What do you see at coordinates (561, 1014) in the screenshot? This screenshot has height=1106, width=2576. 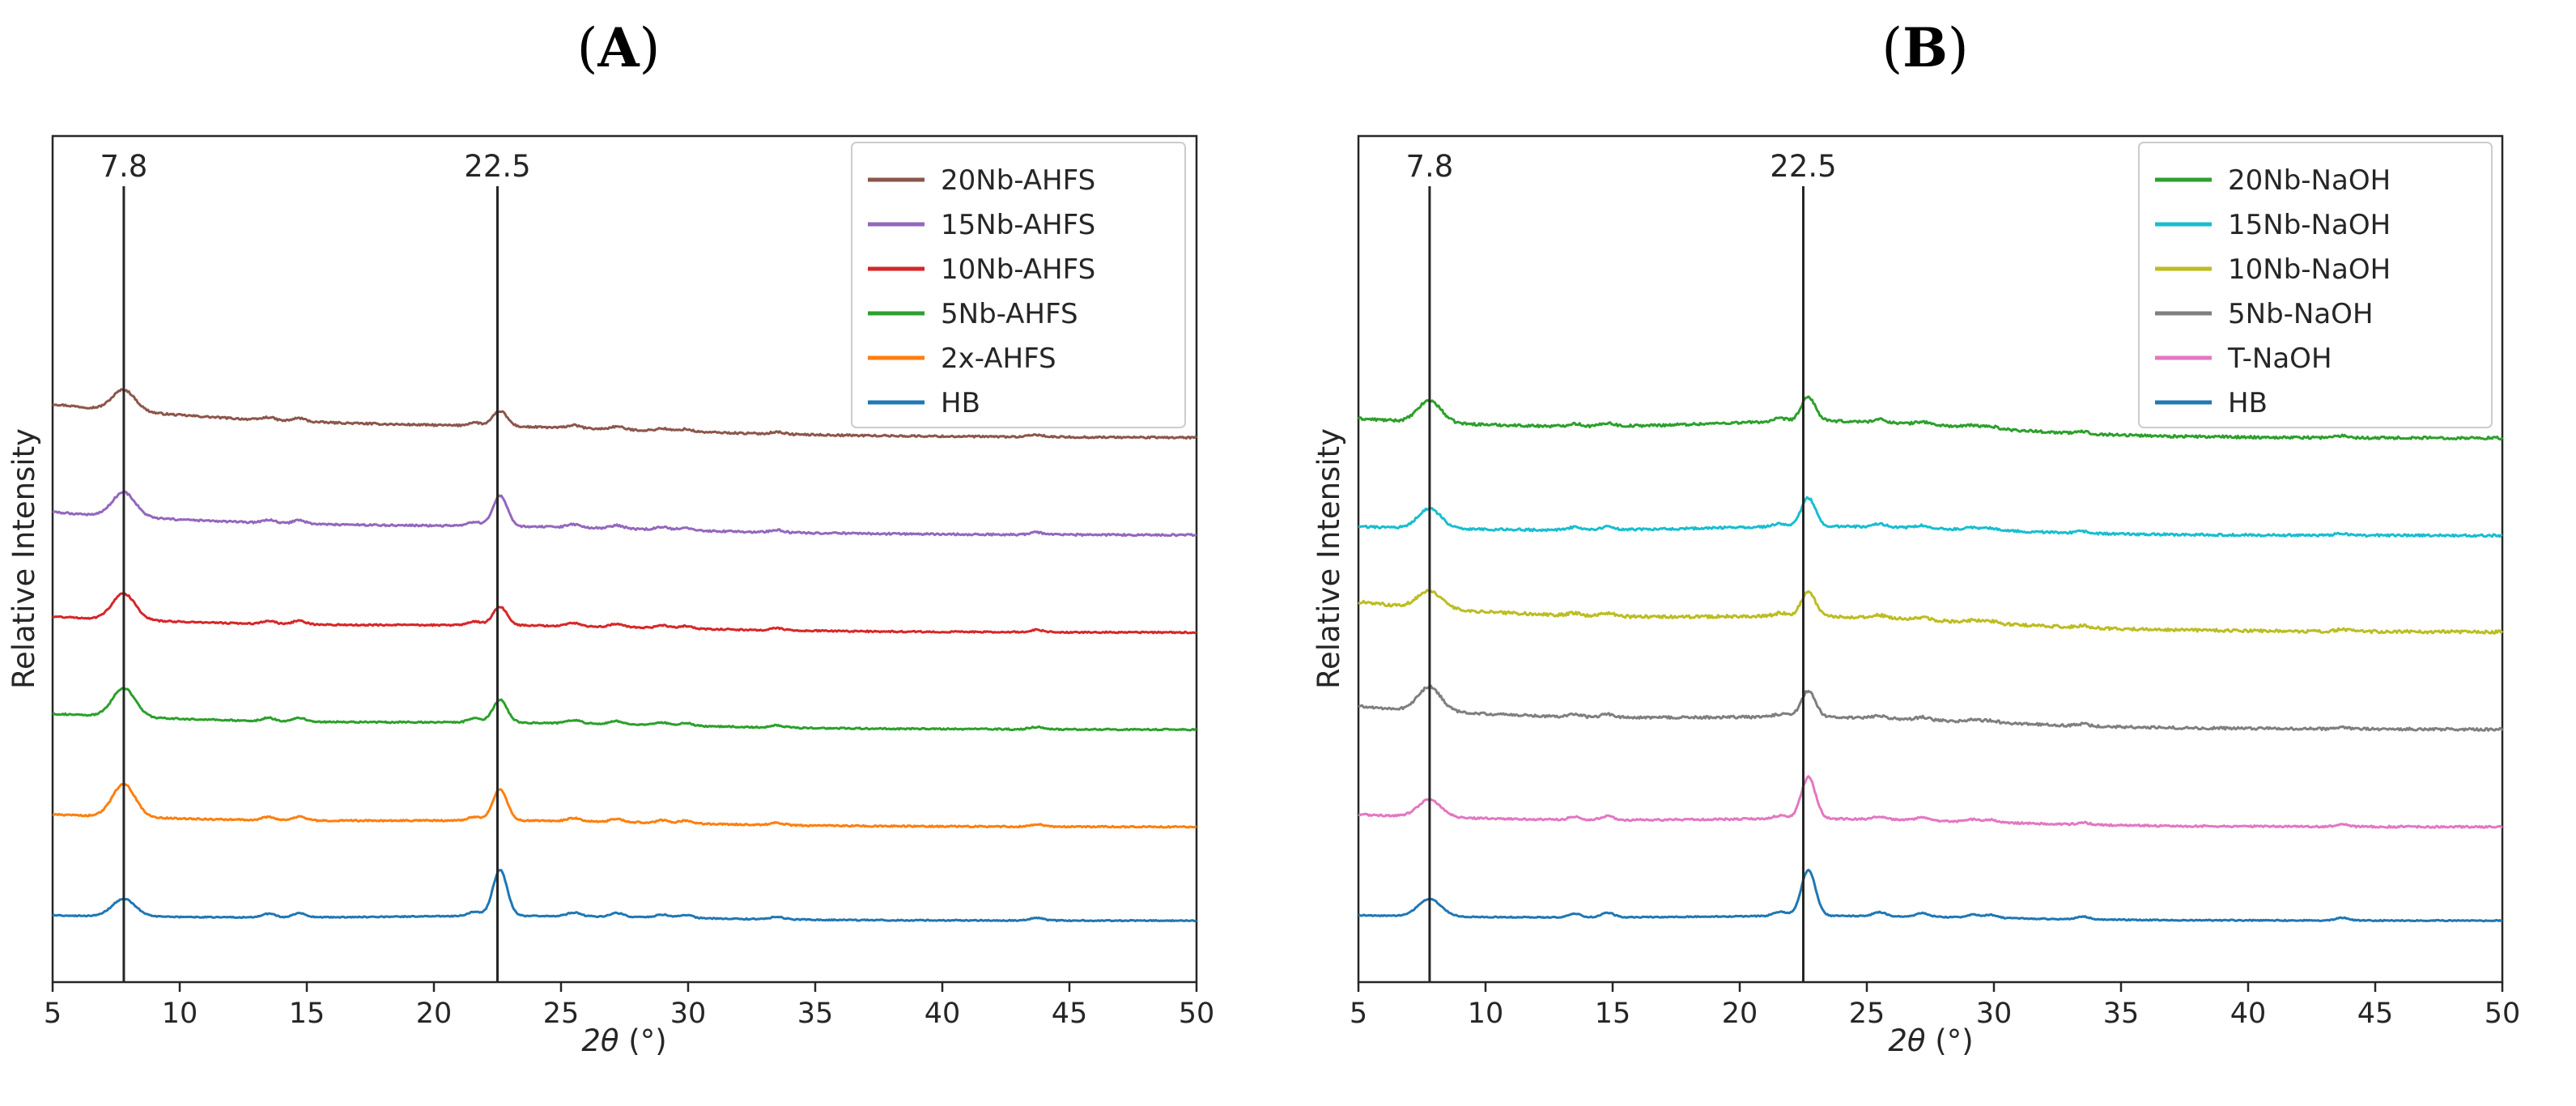 I see `panel-a-x-tick-label-4: 25` at bounding box center [561, 1014].